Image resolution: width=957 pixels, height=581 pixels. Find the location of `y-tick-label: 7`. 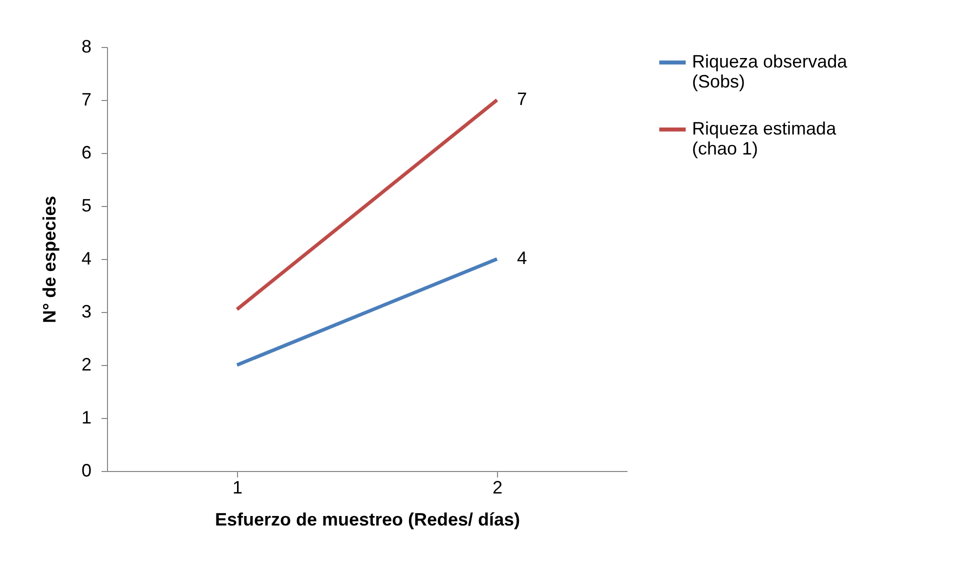

y-tick-label: 7 is located at coordinates (86, 100).